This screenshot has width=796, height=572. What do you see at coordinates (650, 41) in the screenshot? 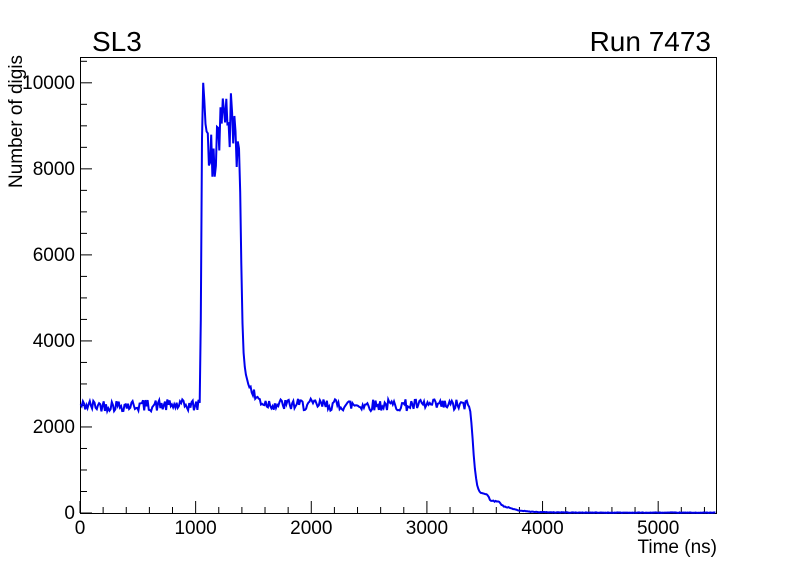
I see `run-number-label: Run 7473` at bounding box center [650, 41].